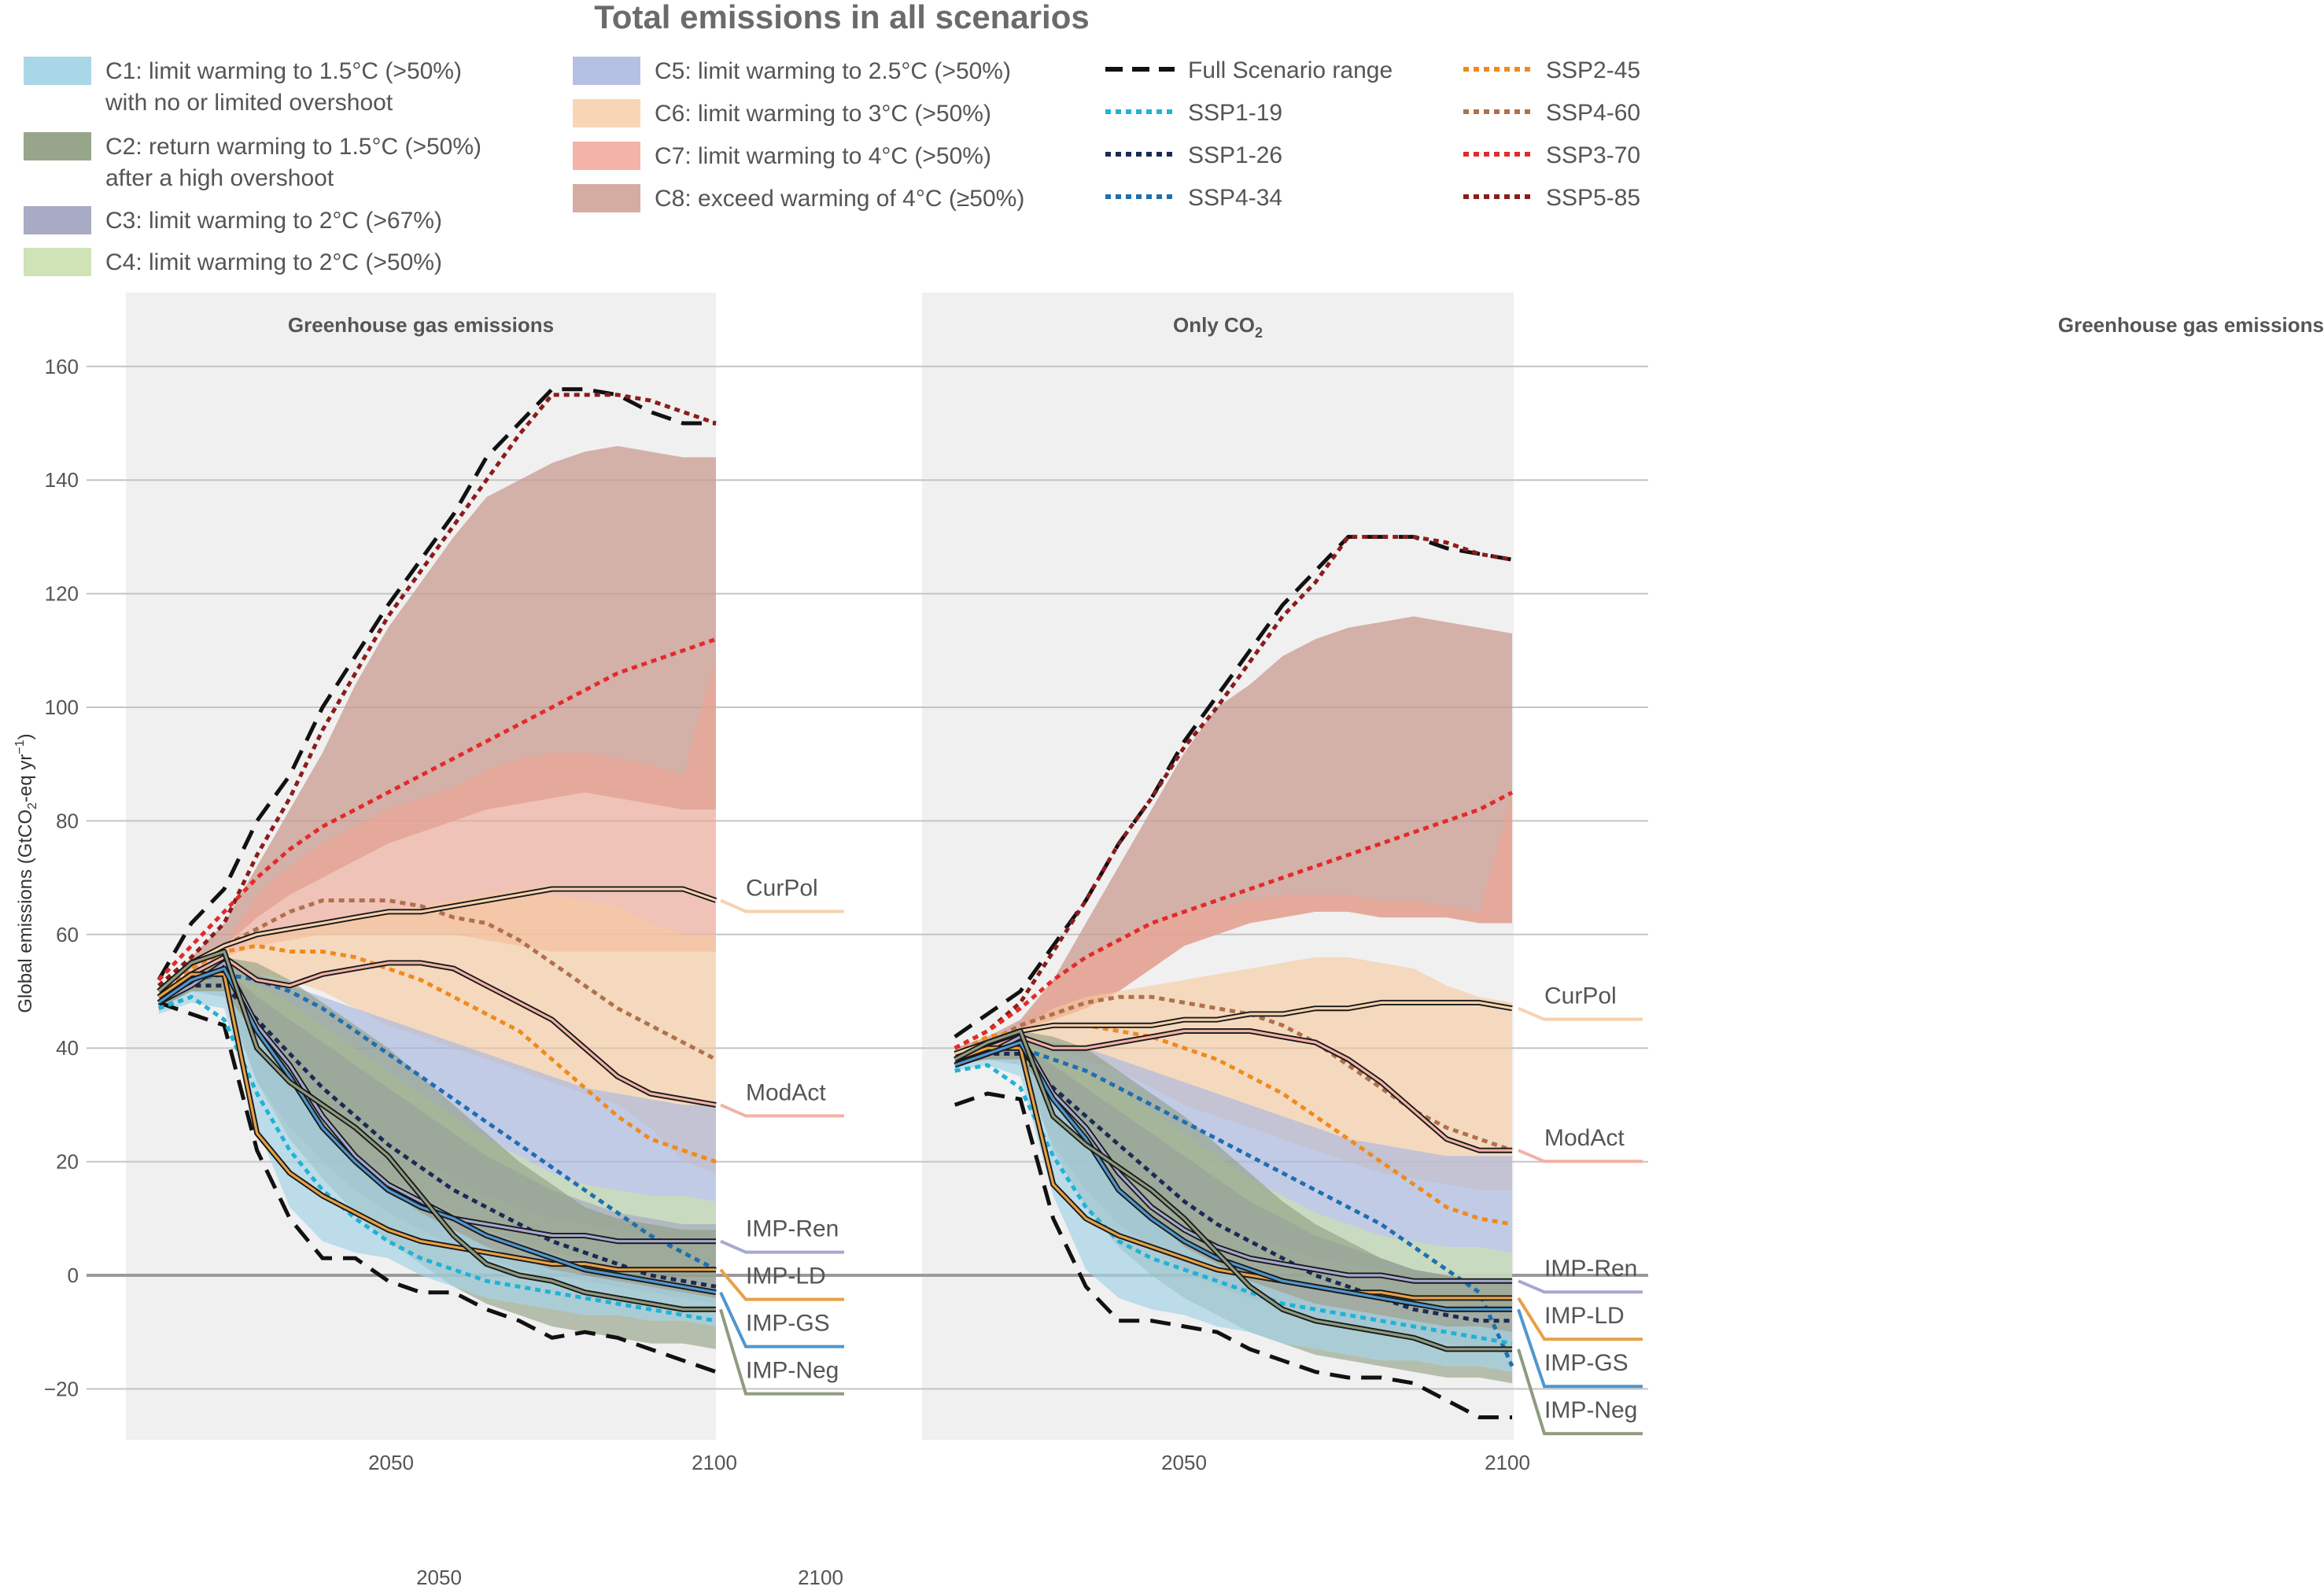 Image resolution: width=2324 pixels, height=1590 pixels. I want to click on y-tick-label: 160, so click(62, 367).